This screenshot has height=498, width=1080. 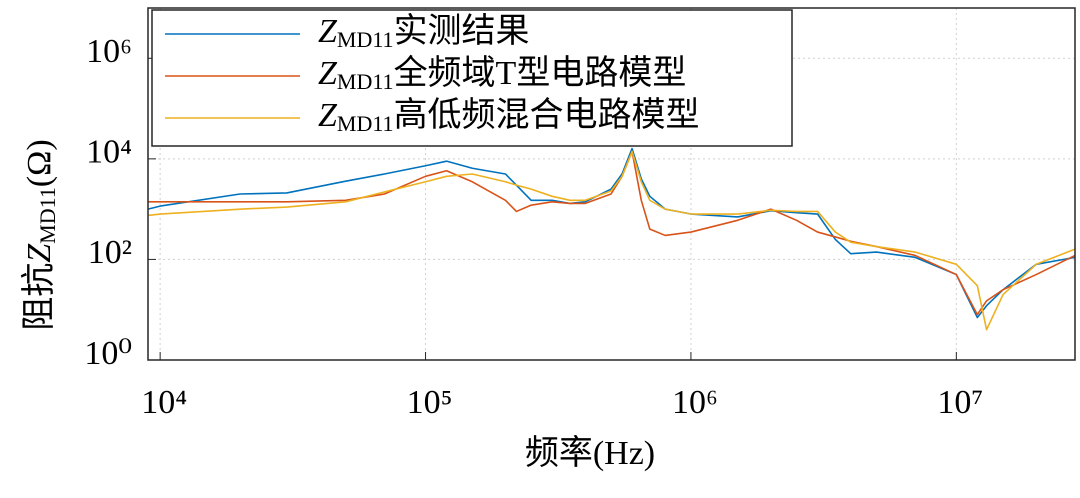 I want to click on x-tick-label: 10⁵, so click(x=430, y=402).